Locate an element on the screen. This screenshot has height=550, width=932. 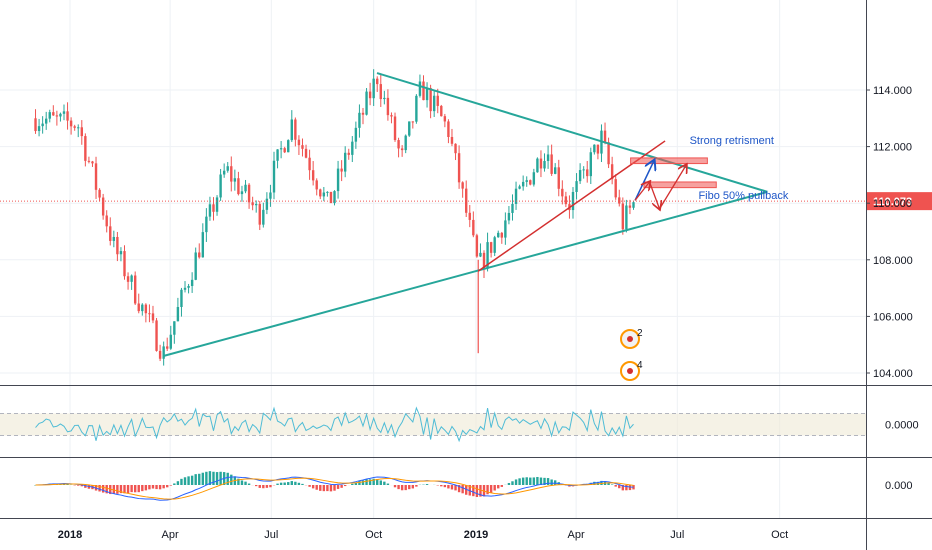
label-strong-retracement: Strong retrisment is located at coordinates (732, 141).